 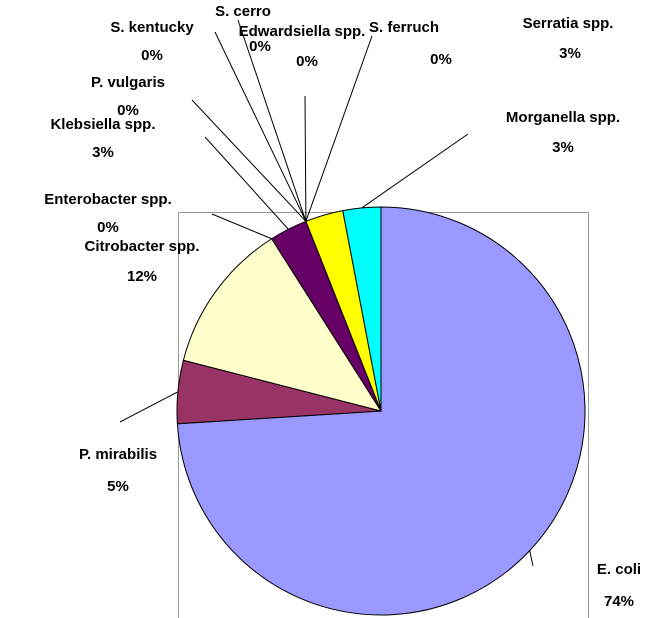 What do you see at coordinates (108, 199) in the screenshot?
I see `slice-label: Enterobacter spp.` at bounding box center [108, 199].